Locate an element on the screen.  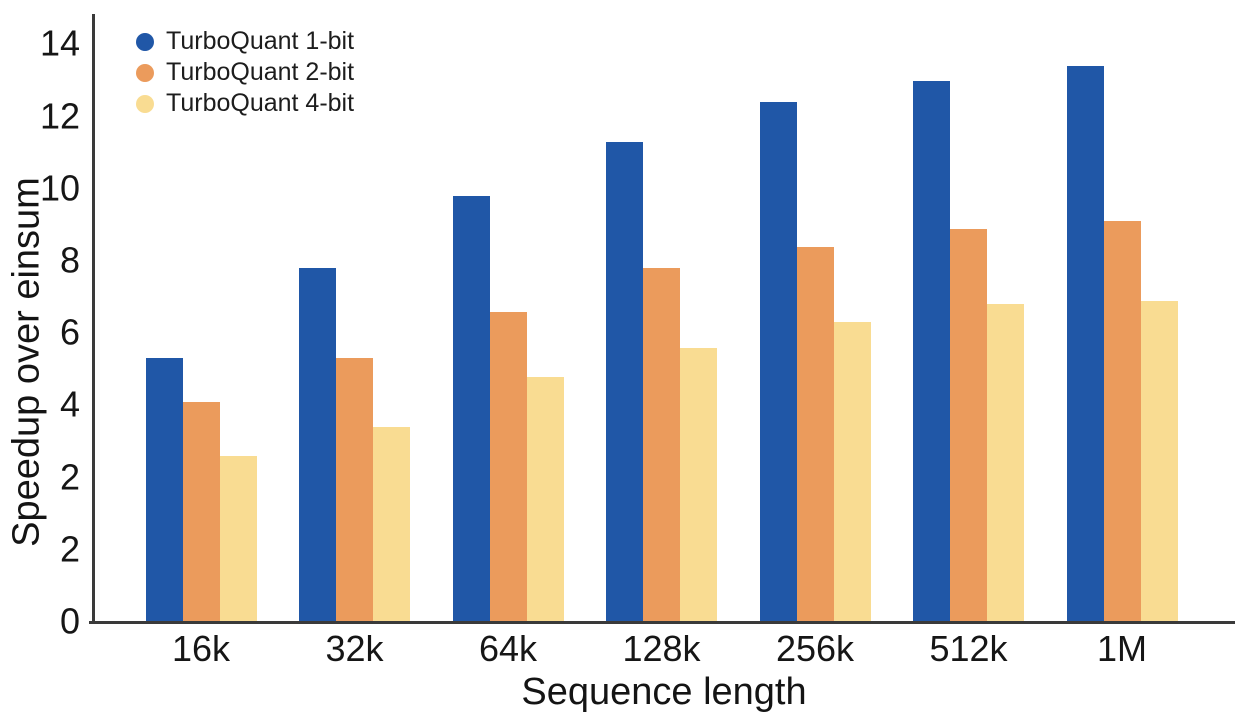
y-tick-label-7: 12 is located at coordinates (59, 115).